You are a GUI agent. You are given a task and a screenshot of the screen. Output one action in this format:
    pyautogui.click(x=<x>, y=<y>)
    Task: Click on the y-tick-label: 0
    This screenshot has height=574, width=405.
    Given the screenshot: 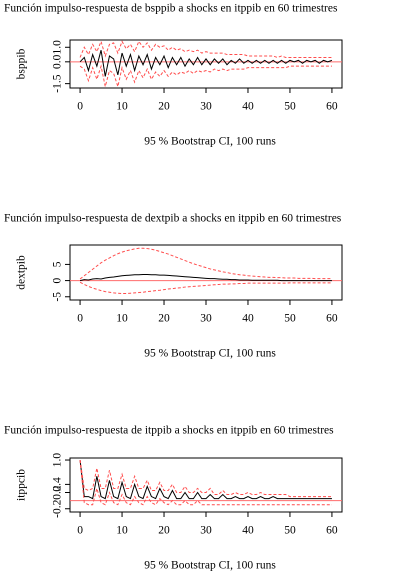 What is the action you would take?
    pyautogui.click(x=58, y=280)
    